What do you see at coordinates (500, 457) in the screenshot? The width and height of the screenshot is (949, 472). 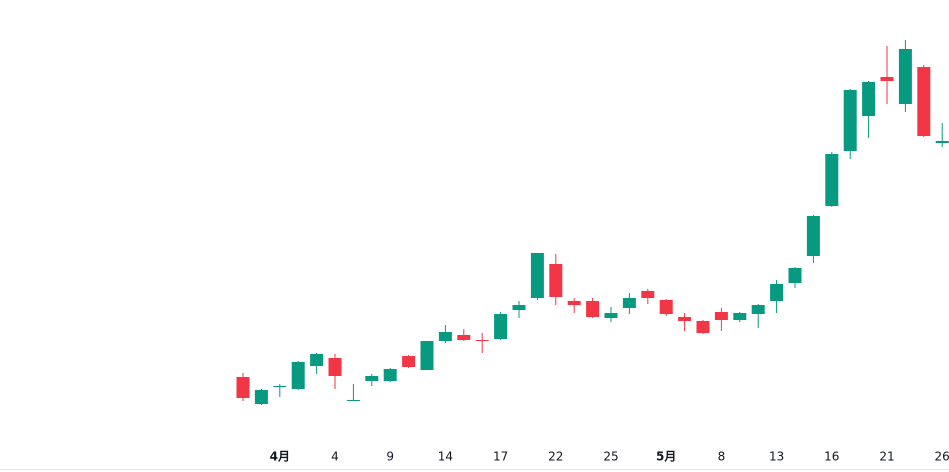 I see `x-tick-label: 17` at bounding box center [500, 457].